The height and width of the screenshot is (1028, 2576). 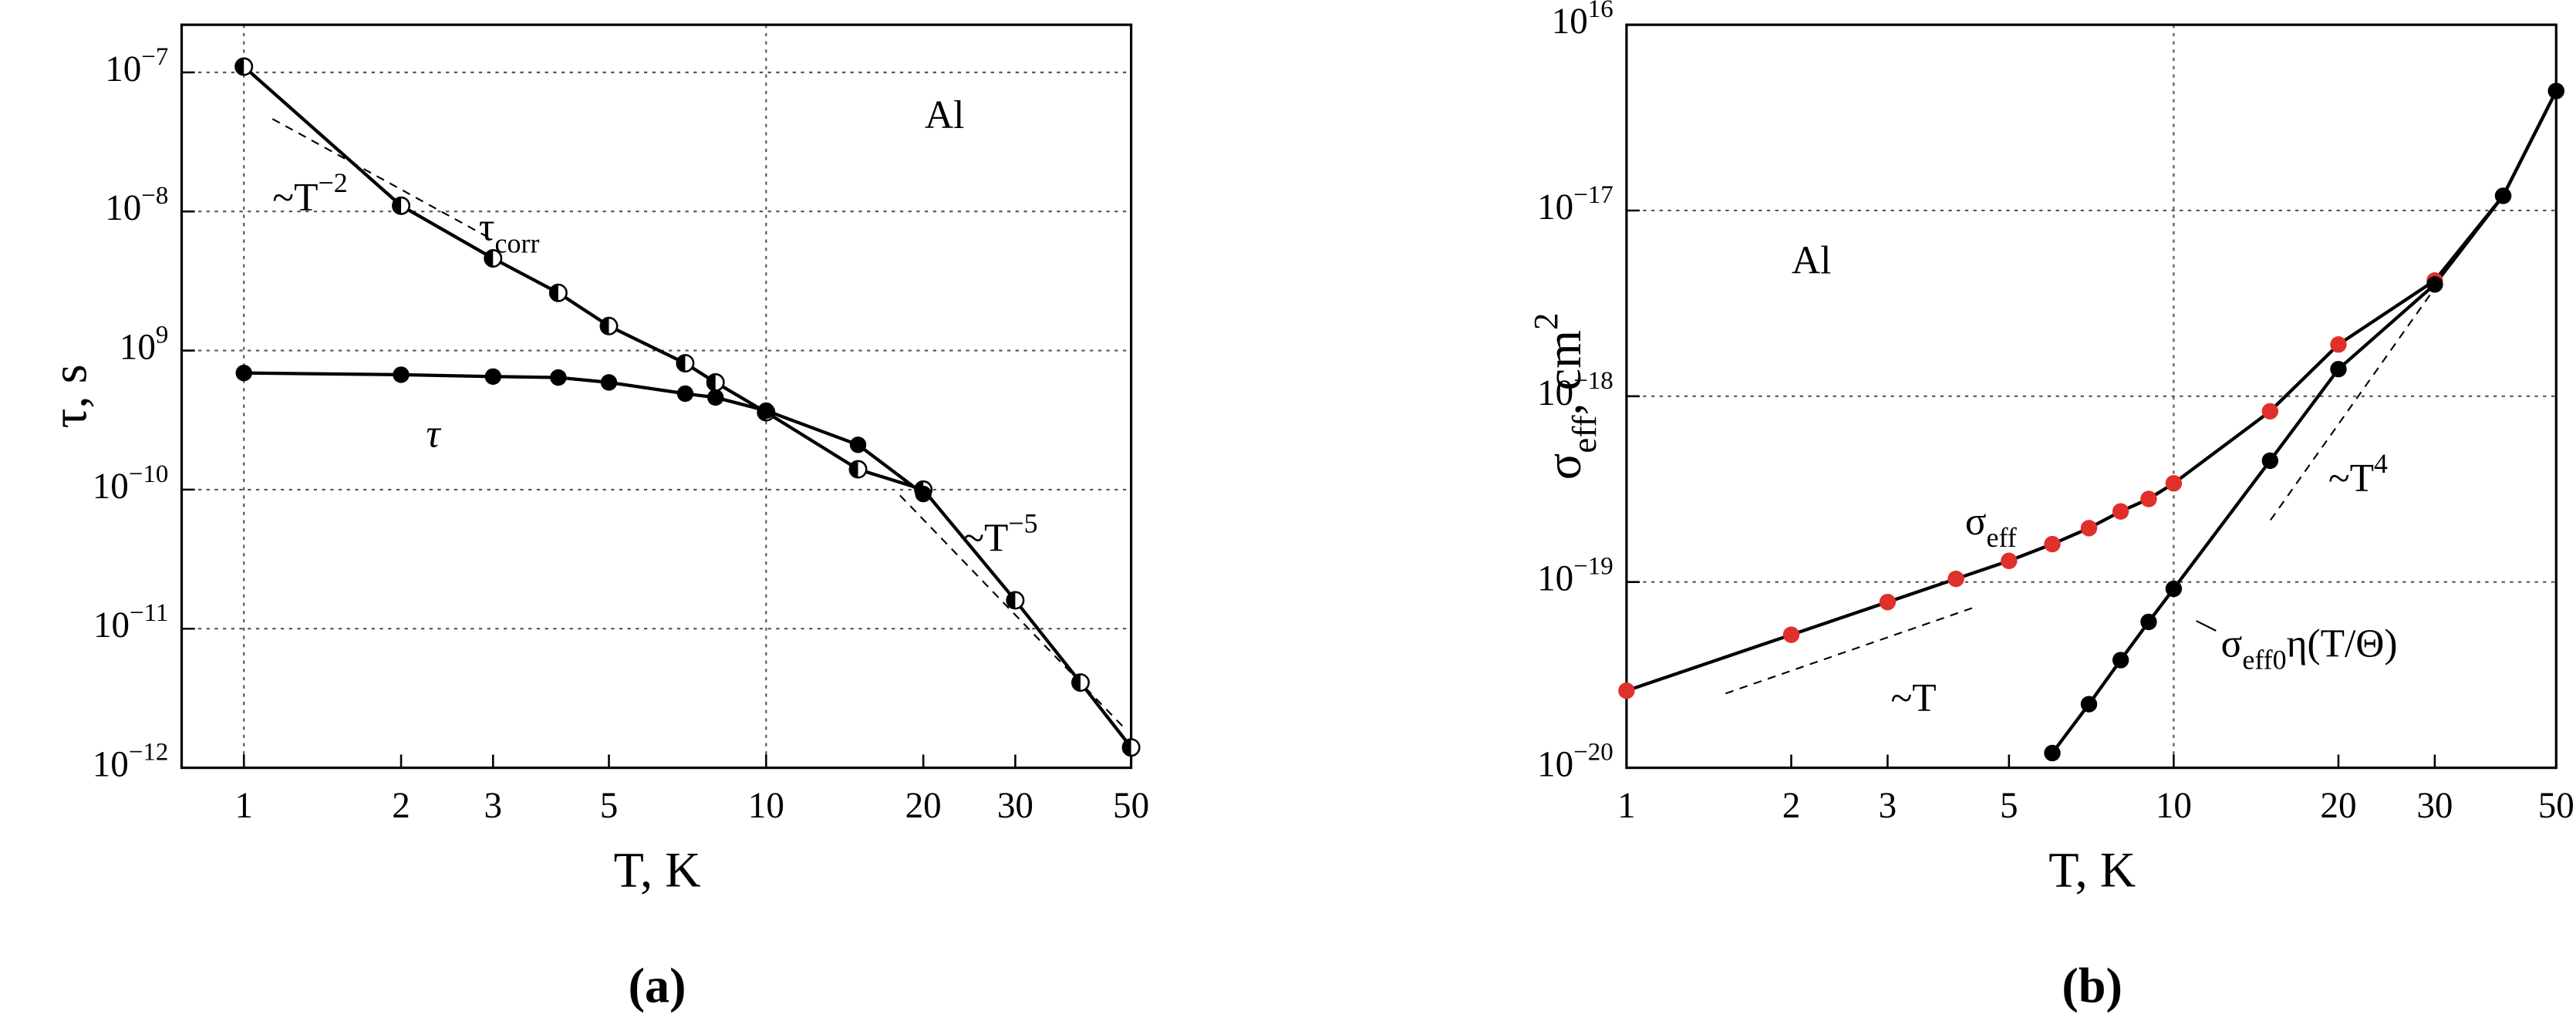 I want to click on y-tick-label: 10⁻⁸, so click(x=136, y=205).